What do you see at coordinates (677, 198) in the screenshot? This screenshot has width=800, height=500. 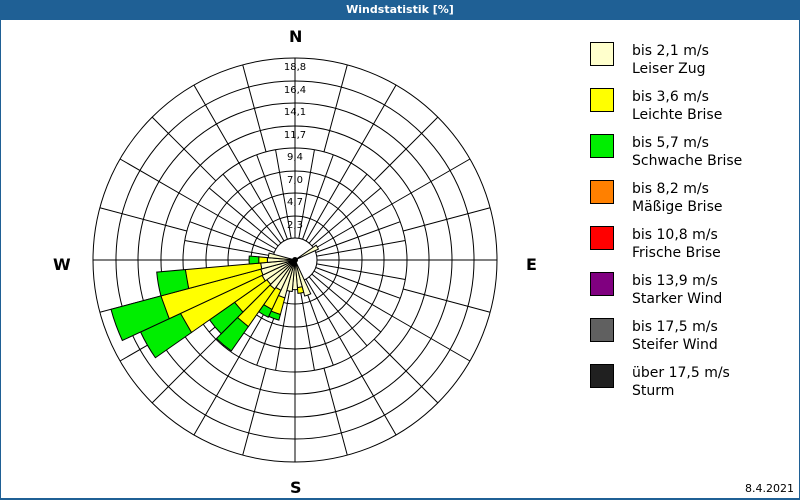 I see `legend-label: bis 8,2 m/s Mäßige Brise` at bounding box center [677, 198].